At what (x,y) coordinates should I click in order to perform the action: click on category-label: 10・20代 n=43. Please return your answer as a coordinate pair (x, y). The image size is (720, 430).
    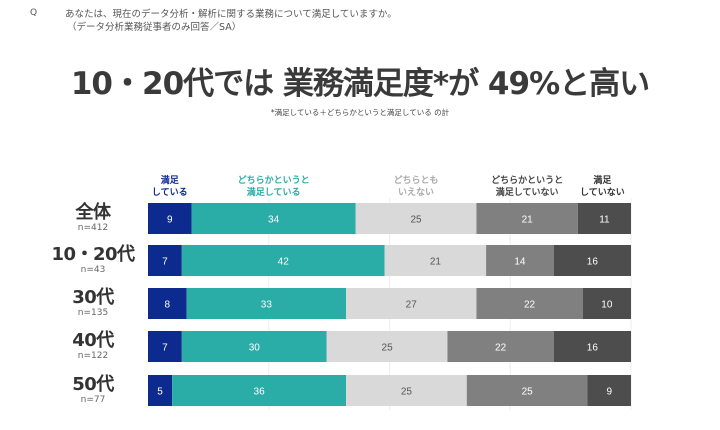
    Looking at the image, I should click on (93, 260).